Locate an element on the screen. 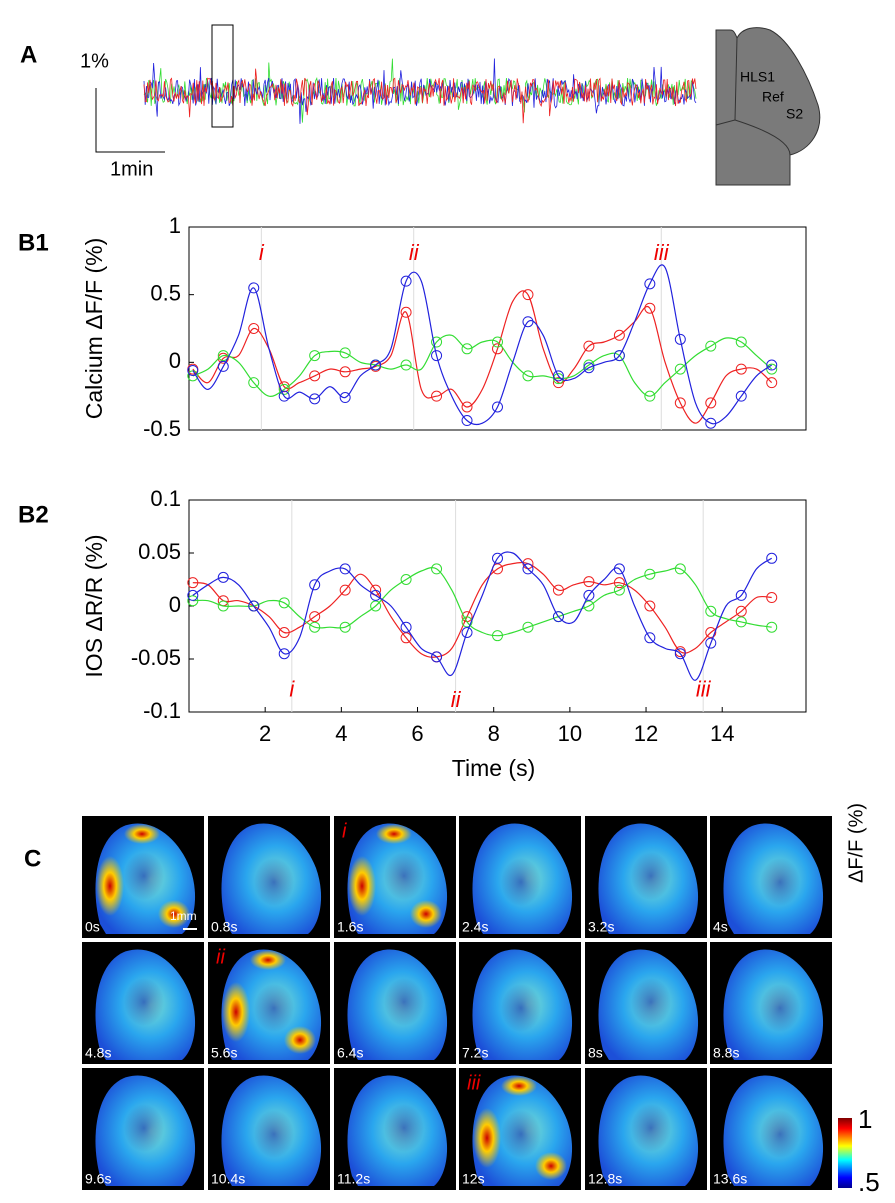  y-tick-label: -0.1 is located at coordinates (162, 710).